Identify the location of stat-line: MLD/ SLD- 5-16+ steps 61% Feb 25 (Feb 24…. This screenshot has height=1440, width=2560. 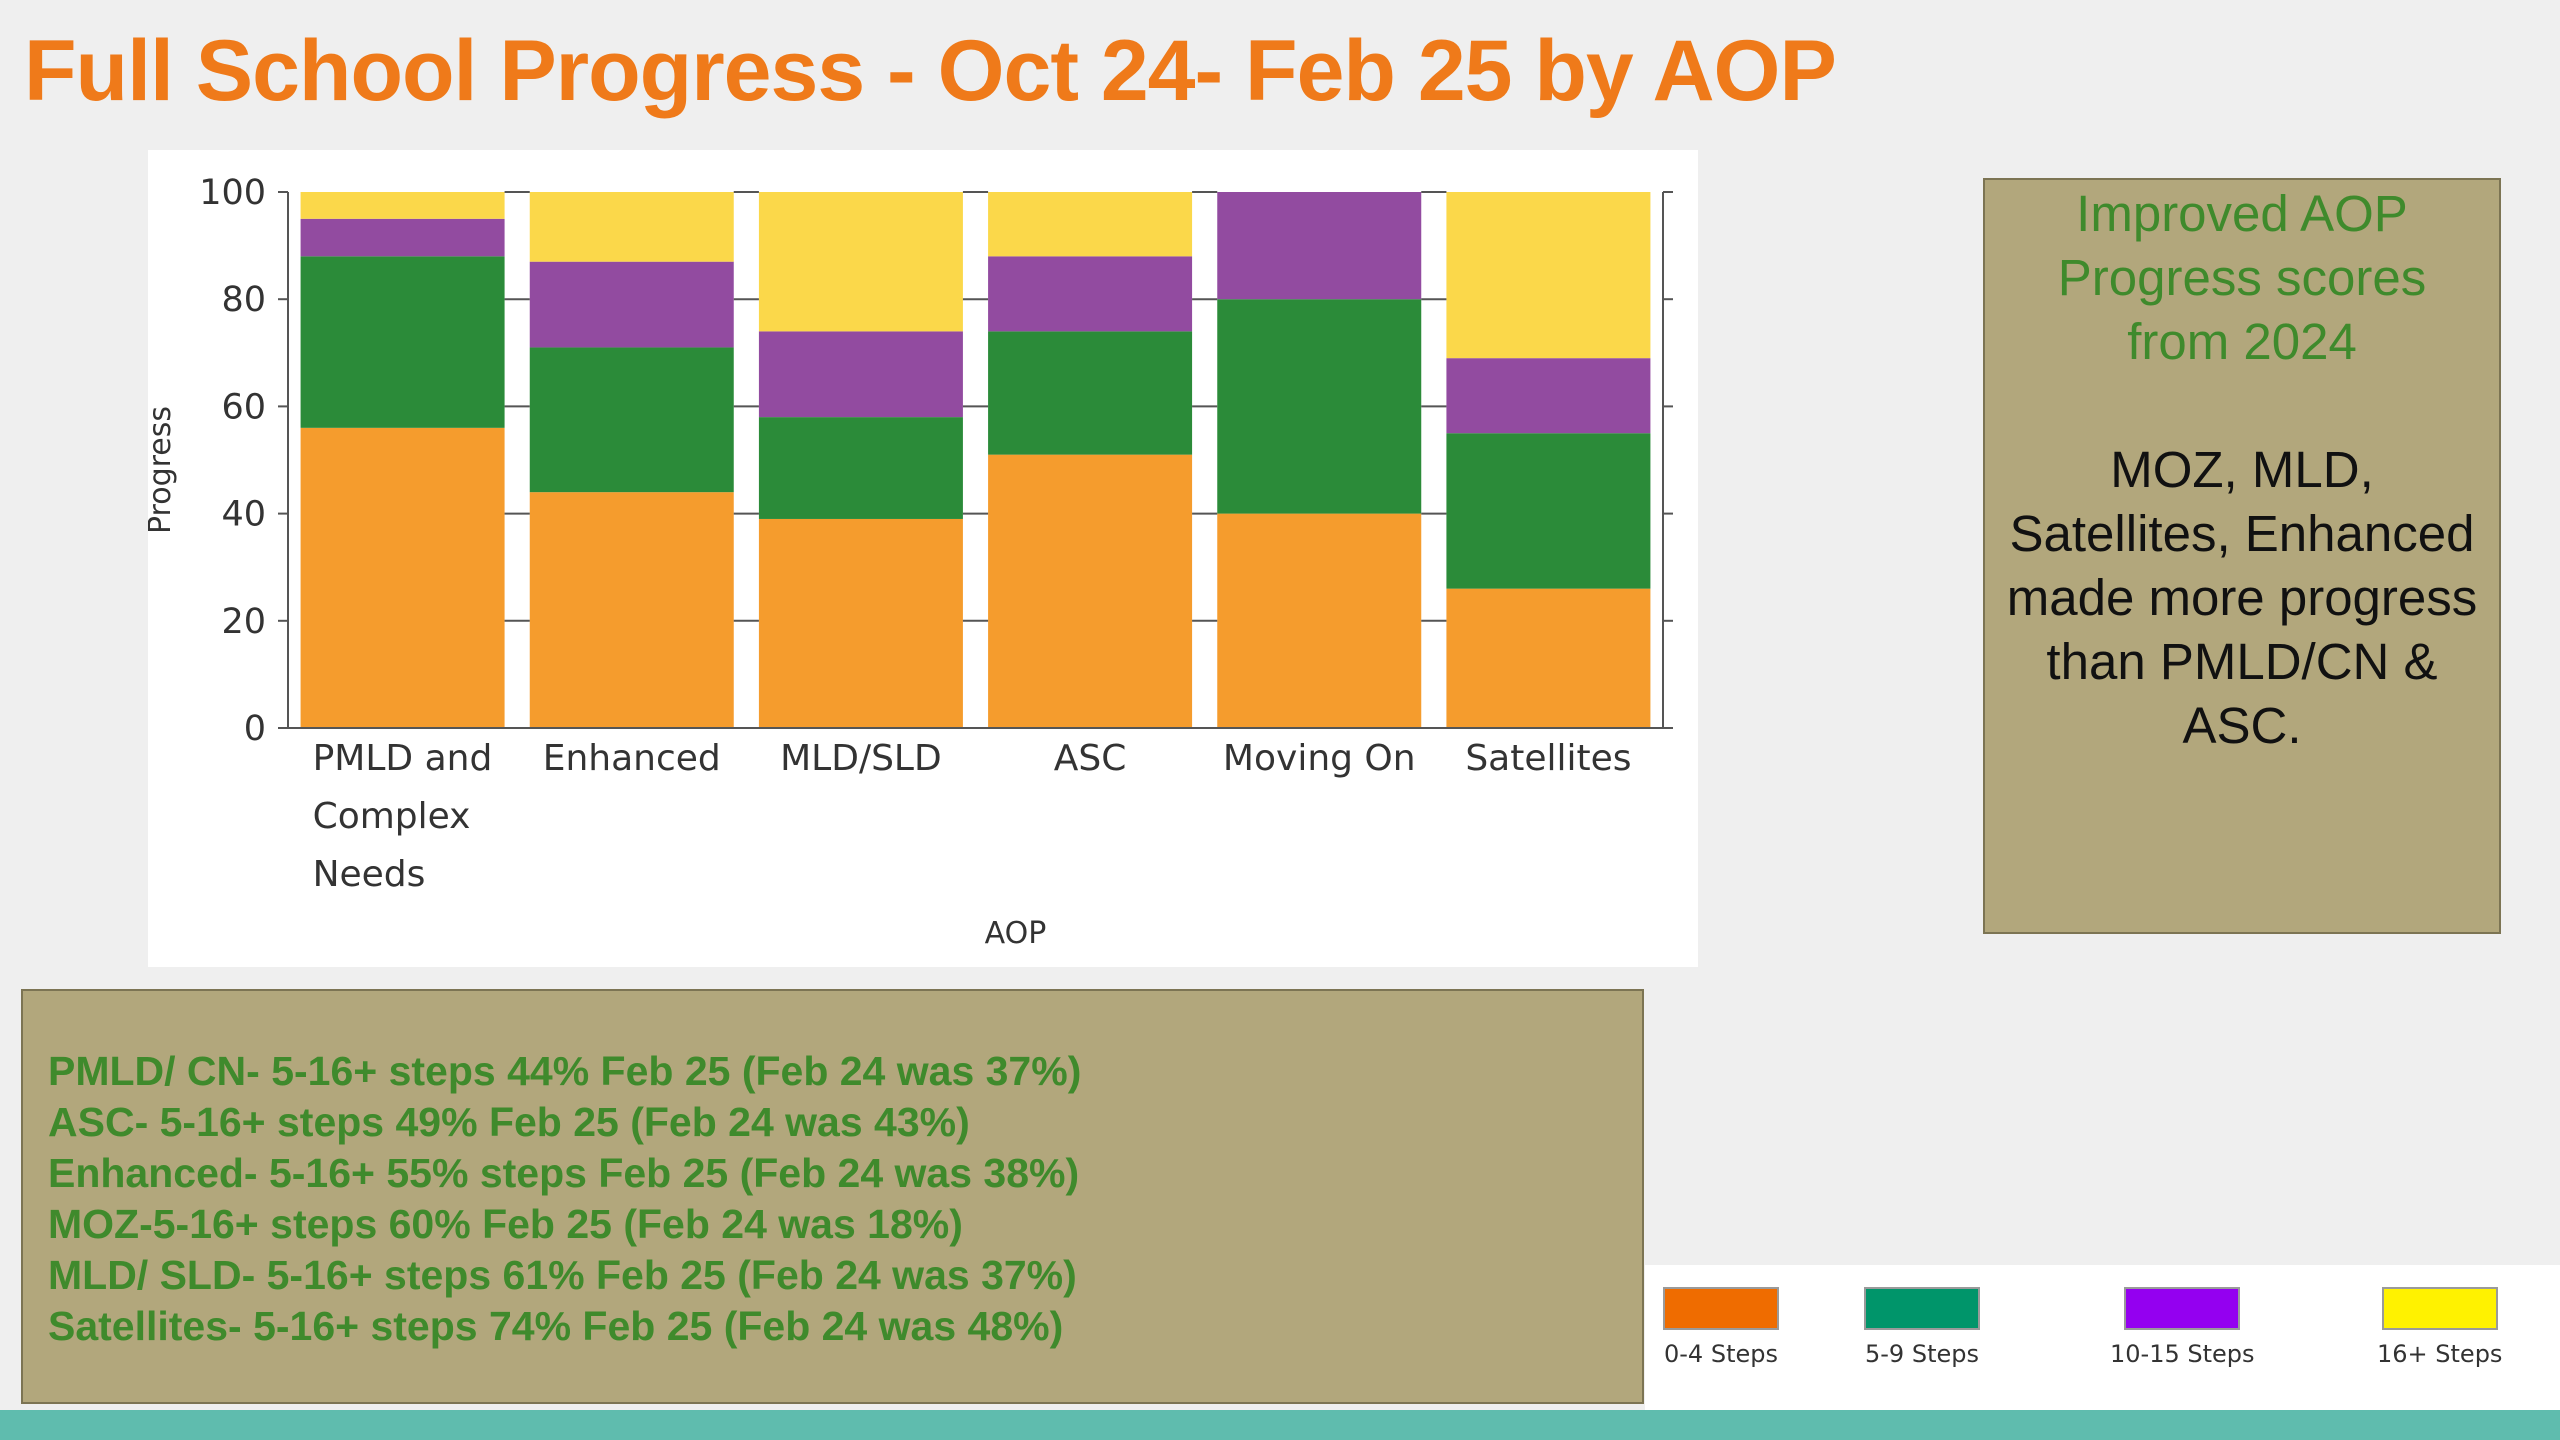
(562, 1275).